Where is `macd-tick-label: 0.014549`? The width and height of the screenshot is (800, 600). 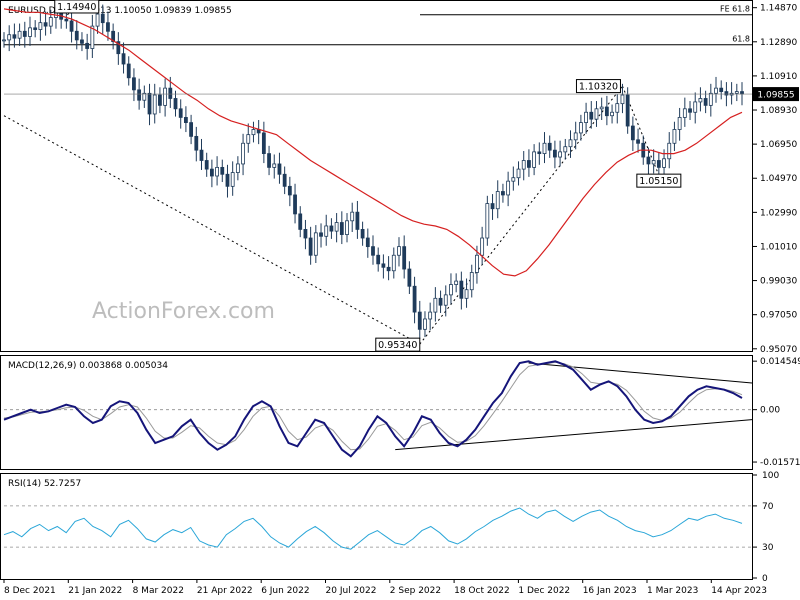
macd-tick-label: 0.014549 is located at coordinates (780, 362).